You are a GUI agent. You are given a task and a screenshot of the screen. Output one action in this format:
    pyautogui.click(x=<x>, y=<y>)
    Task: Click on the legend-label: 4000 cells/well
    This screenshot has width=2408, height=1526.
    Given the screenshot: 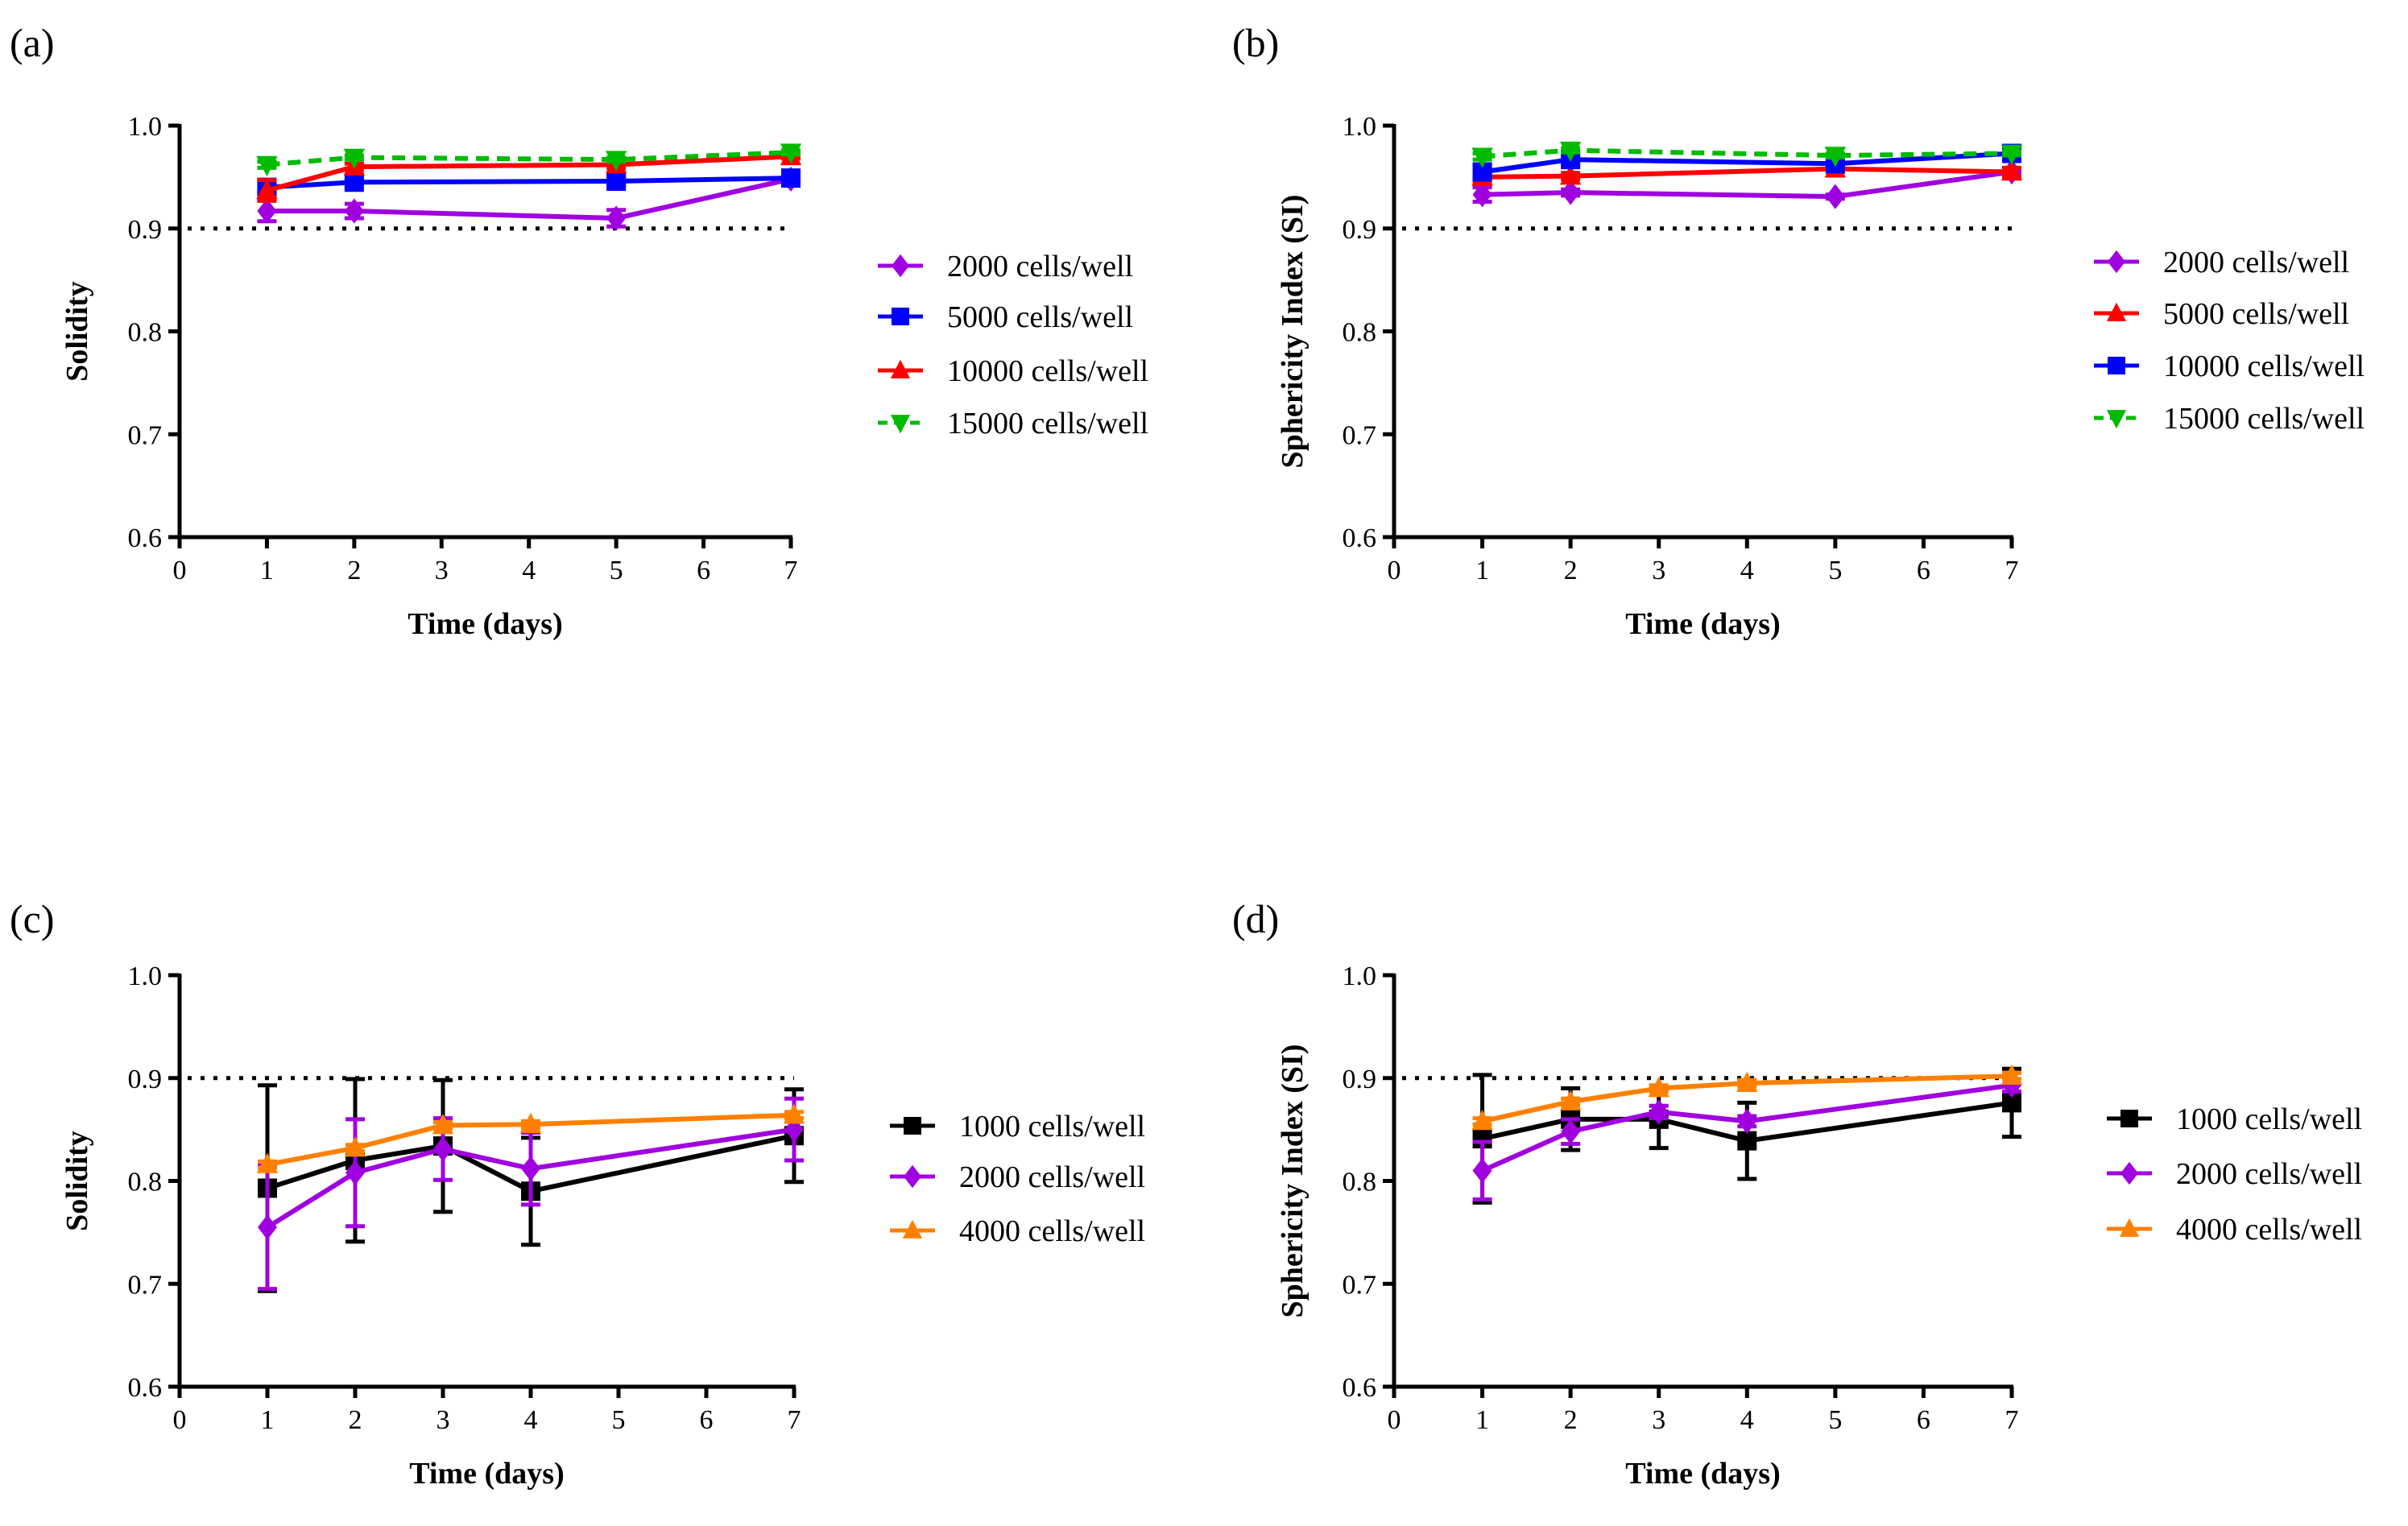 What is the action you would take?
    pyautogui.click(x=1052, y=1231)
    